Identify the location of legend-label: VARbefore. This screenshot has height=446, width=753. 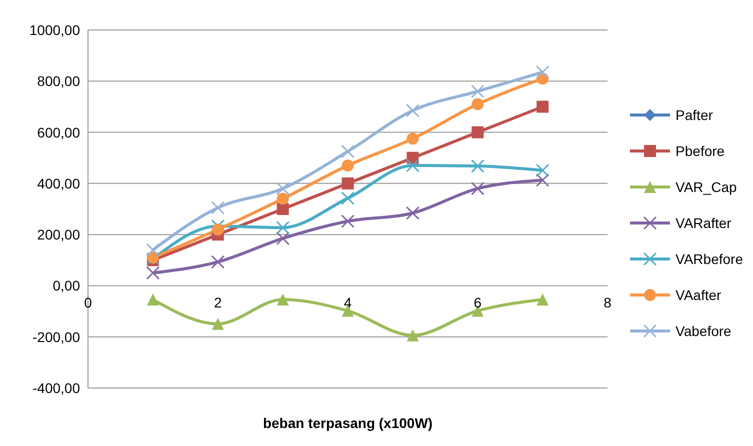
(709, 259).